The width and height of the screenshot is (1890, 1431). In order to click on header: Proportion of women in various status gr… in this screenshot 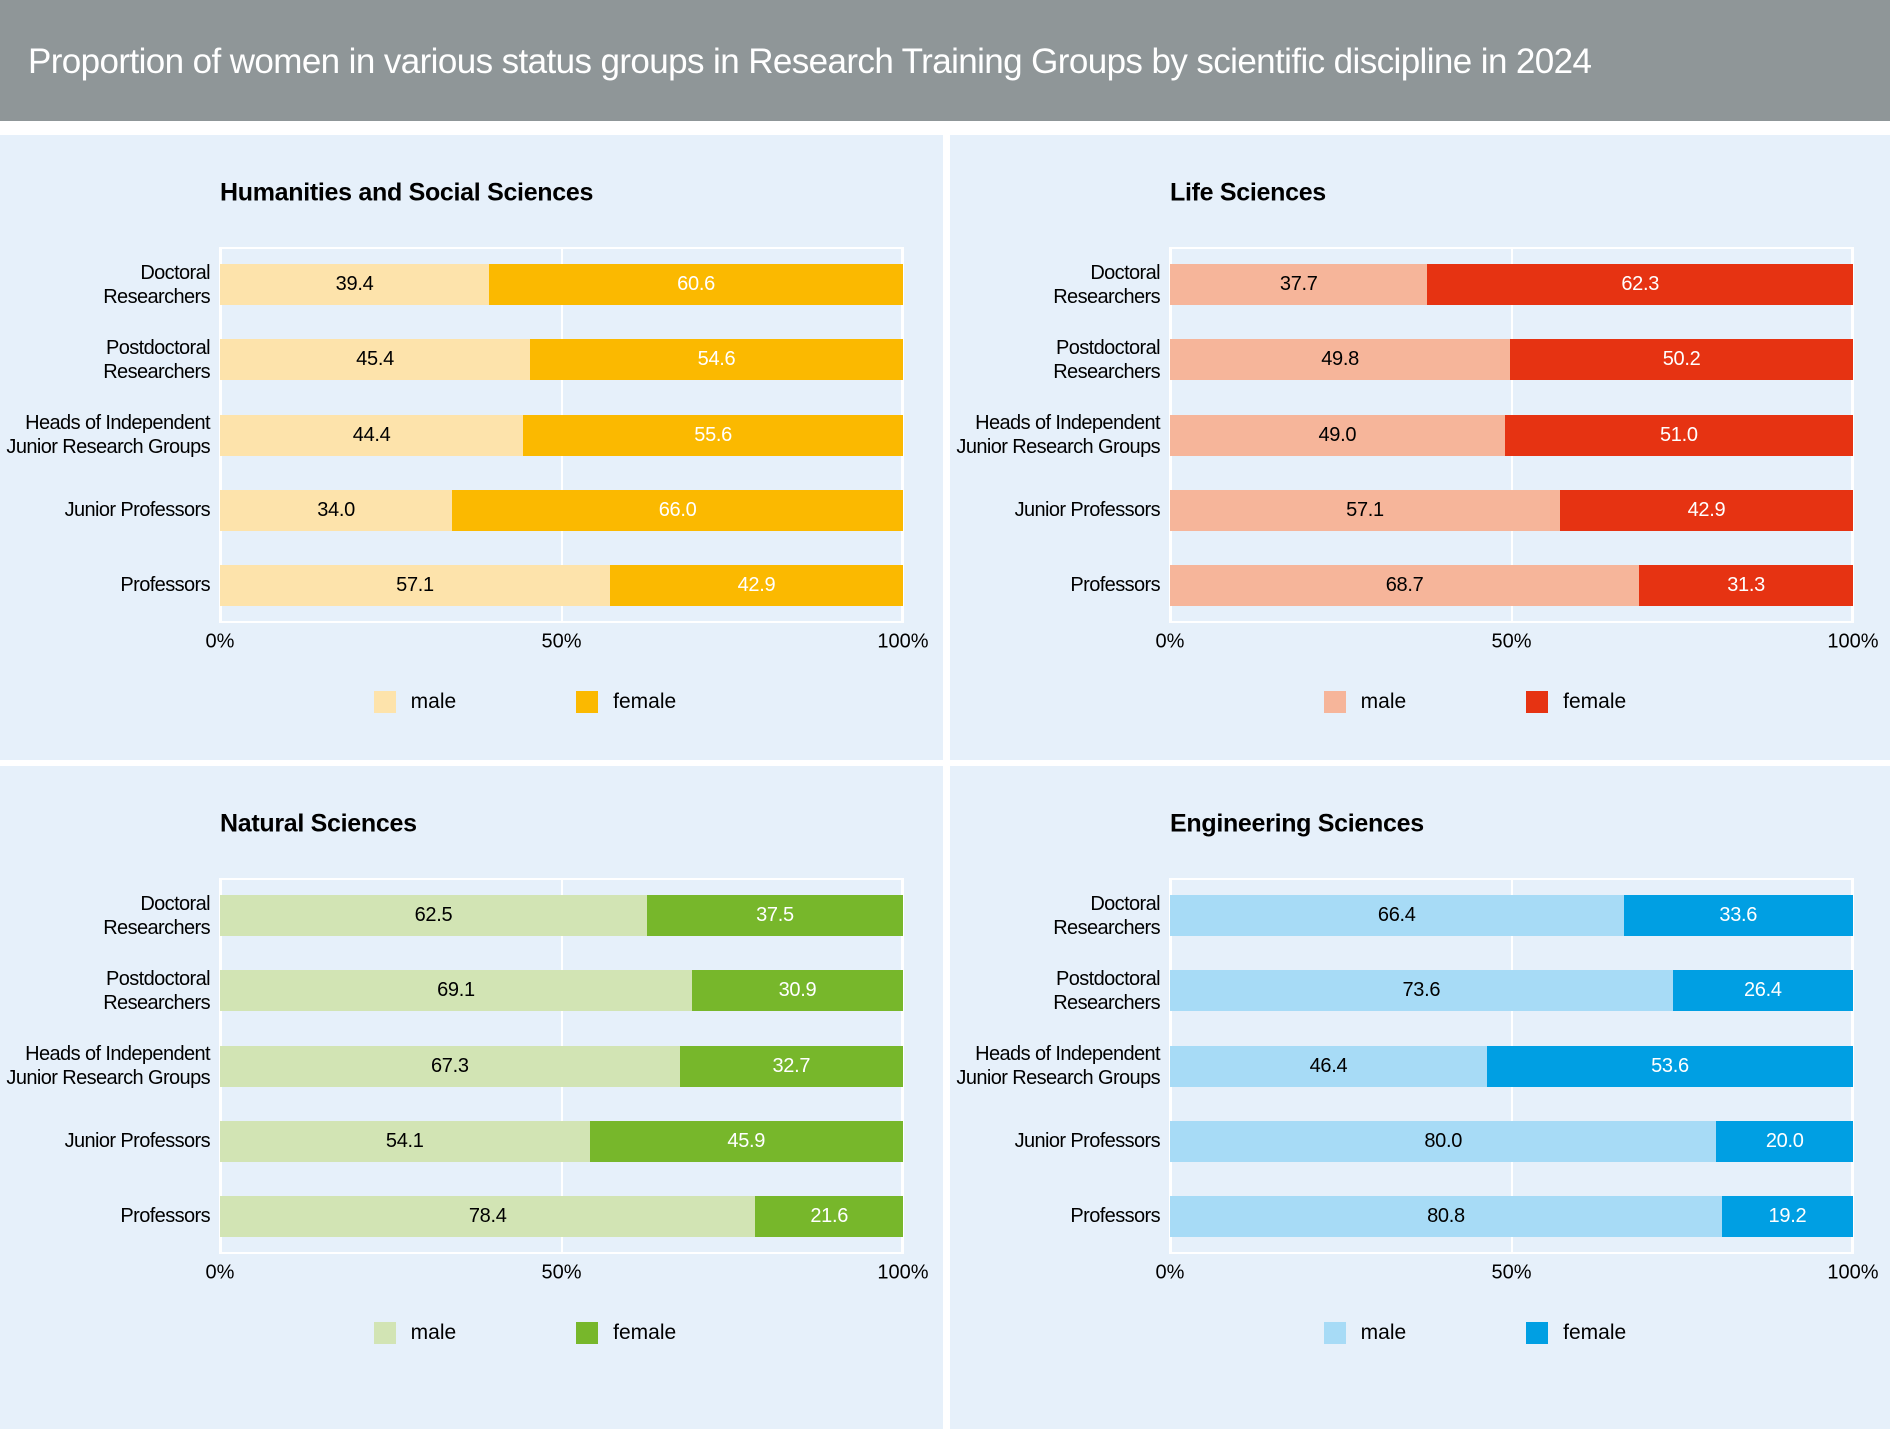, I will do `click(945, 60)`.